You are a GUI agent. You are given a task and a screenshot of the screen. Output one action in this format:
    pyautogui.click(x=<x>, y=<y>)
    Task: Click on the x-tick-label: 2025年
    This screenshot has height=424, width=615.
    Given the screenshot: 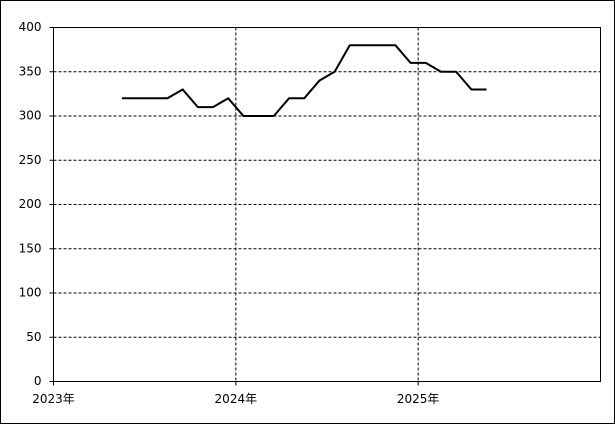 What is the action you would take?
    pyautogui.click(x=418, y=399)
    